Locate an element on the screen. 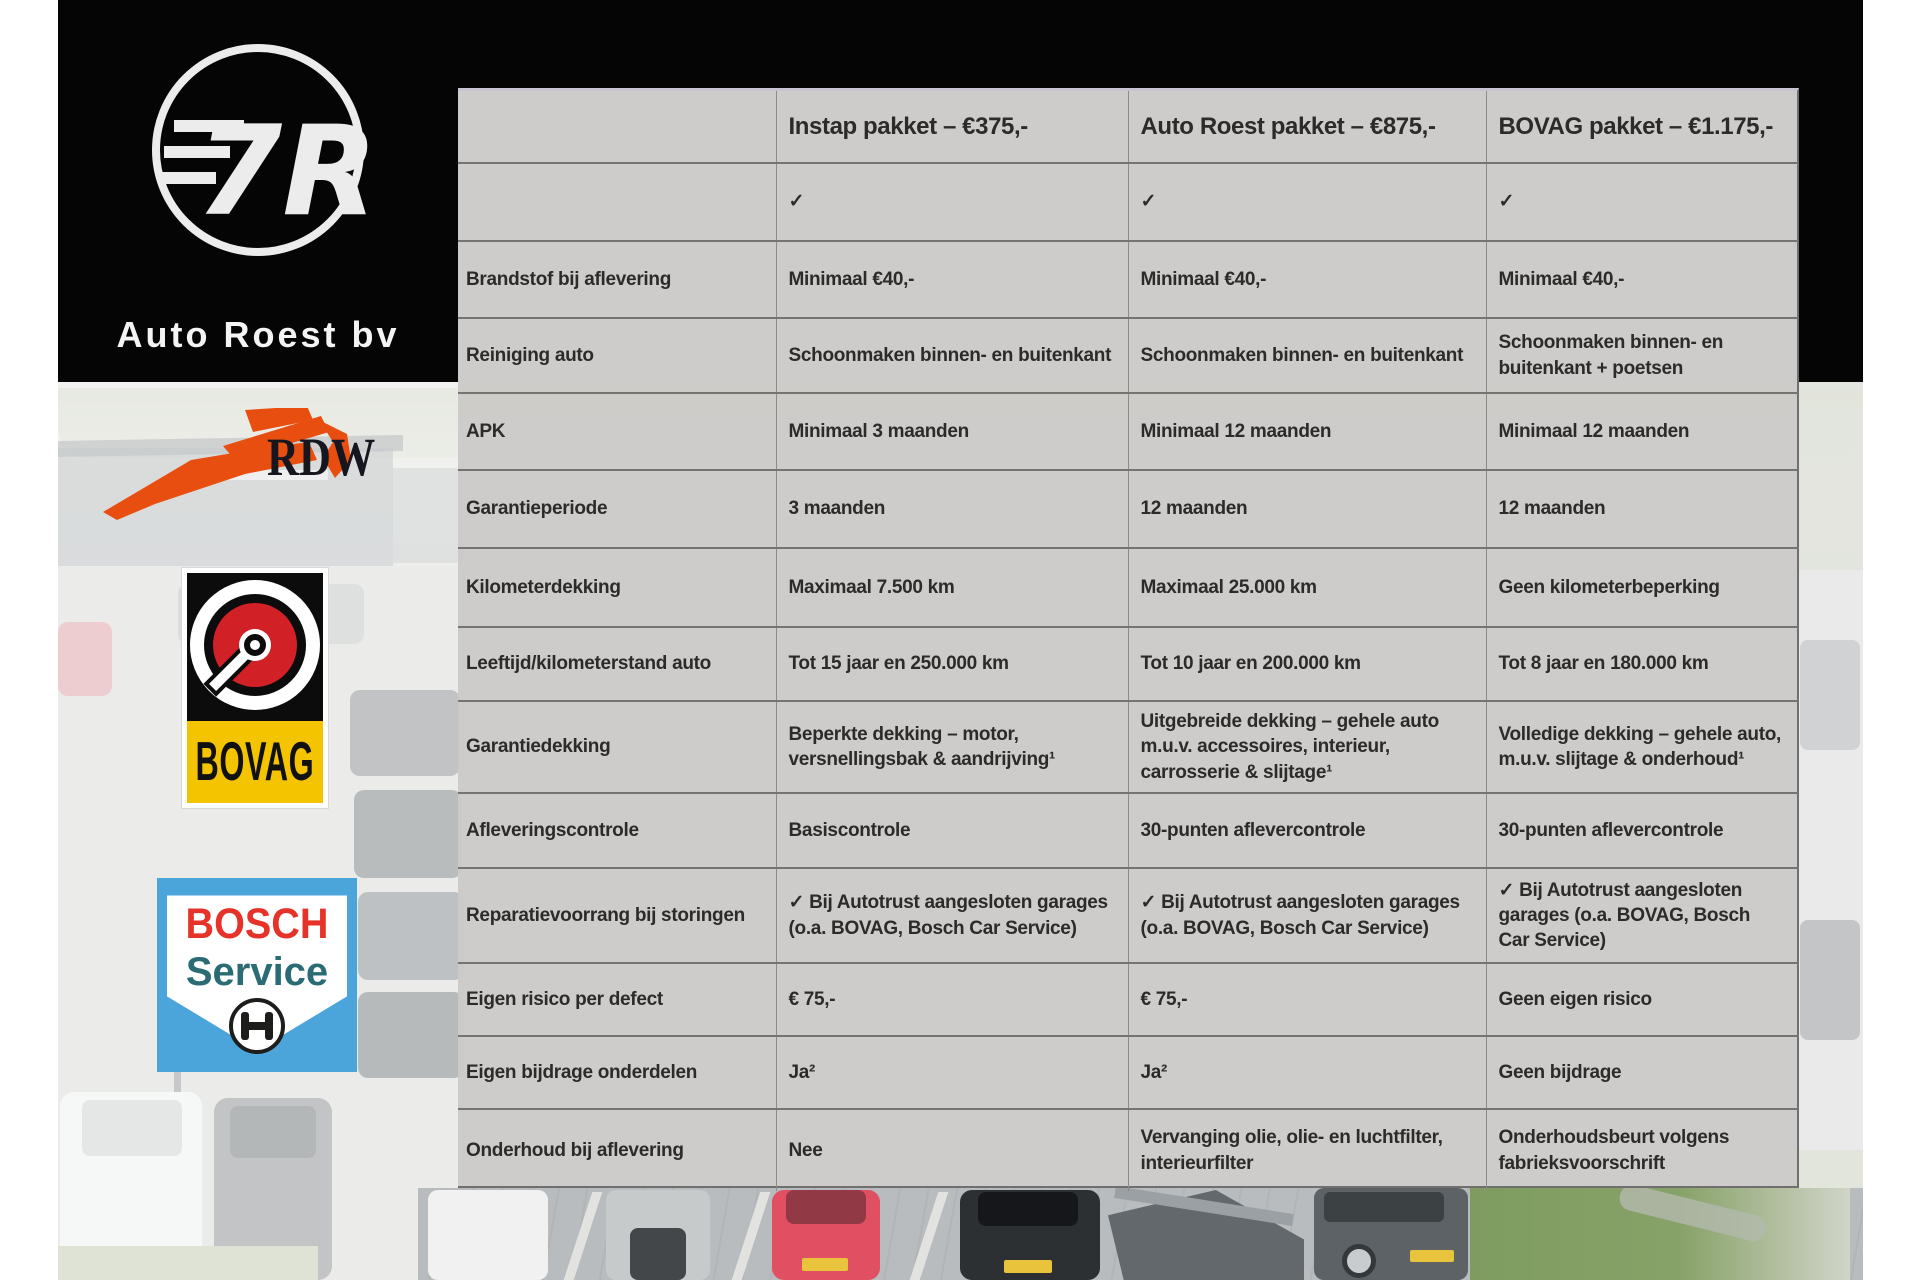  photo-van-windshield is located at coordinates (1384, 1207).